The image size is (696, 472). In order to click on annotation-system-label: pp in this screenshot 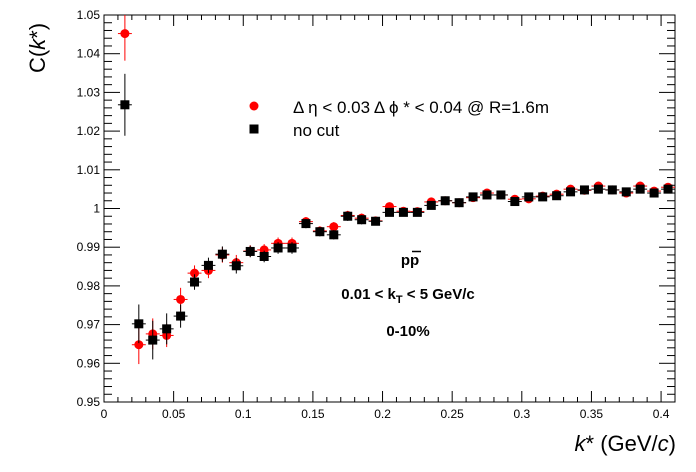, I will do `click(410, 260)`.